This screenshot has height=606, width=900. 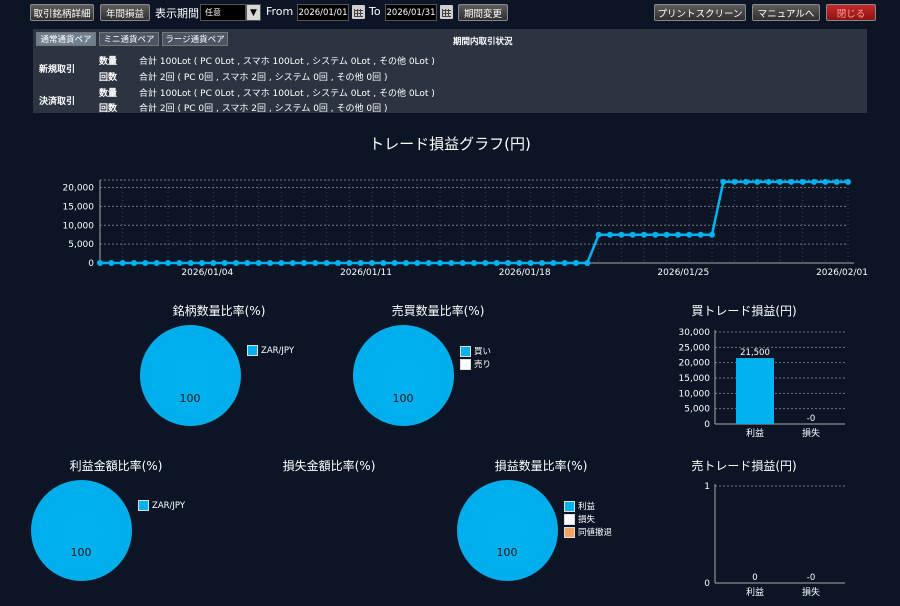 What do you see at coordinates (125, 12) in the screenshot?
I see `yearly-pnl-button: 年間損益` at bounding box center [125, 12].